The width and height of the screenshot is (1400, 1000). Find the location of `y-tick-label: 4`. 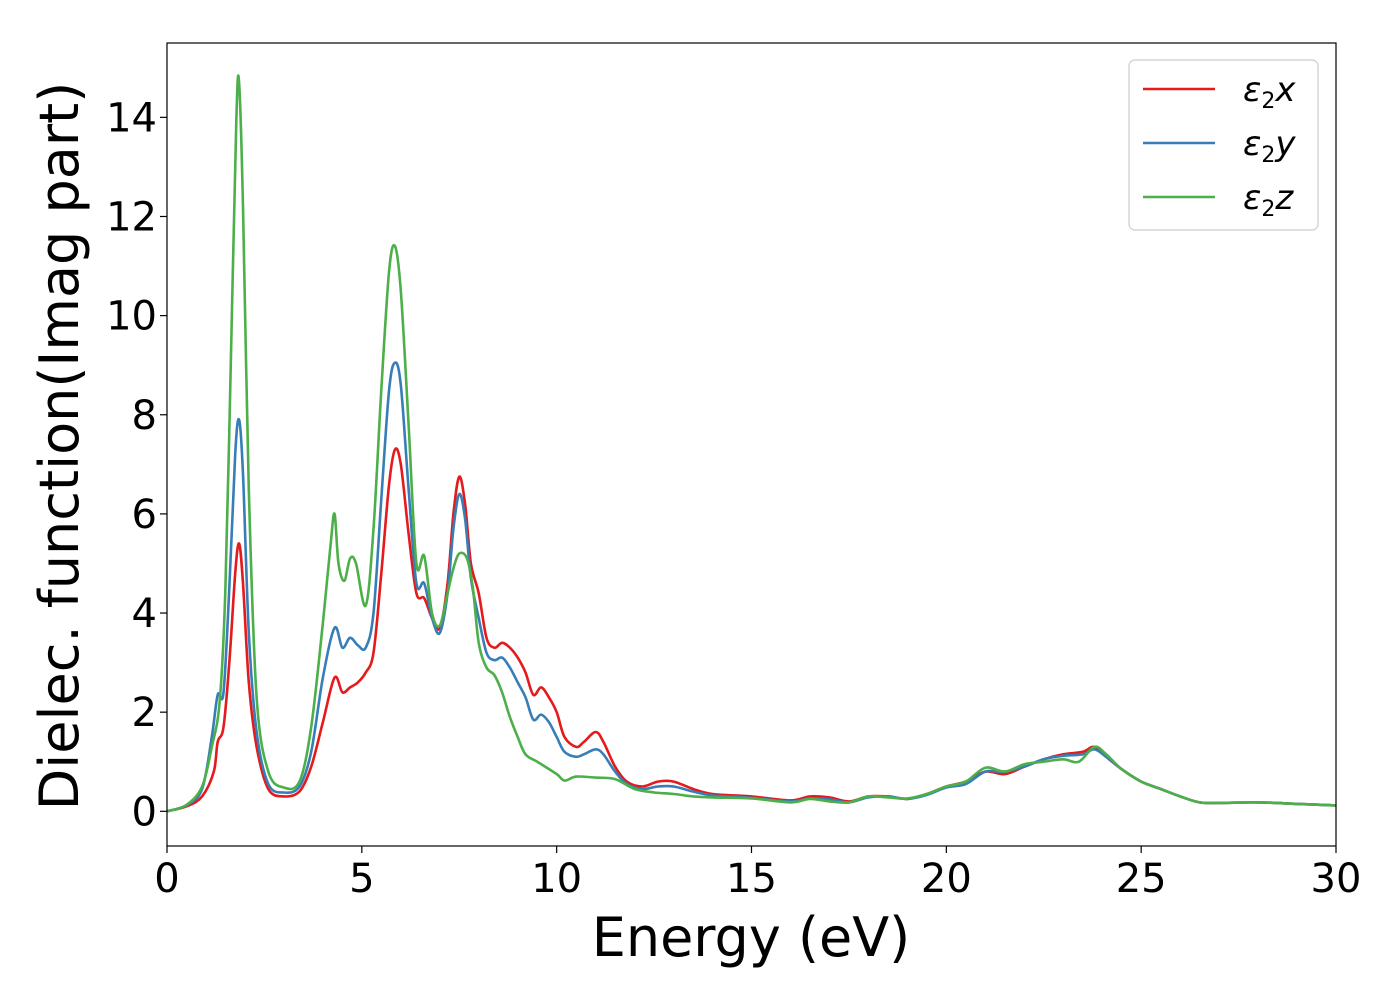

y-tick-label: 4 is located at coordinates (144, 614).